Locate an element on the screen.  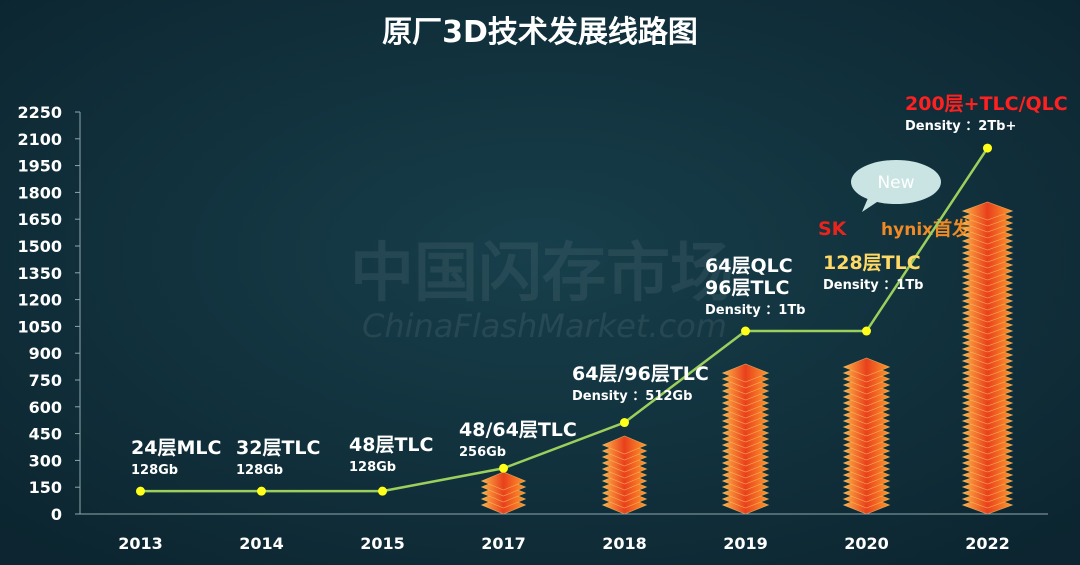
y-tick-label: 1200 is located at coordinates (39, 300).